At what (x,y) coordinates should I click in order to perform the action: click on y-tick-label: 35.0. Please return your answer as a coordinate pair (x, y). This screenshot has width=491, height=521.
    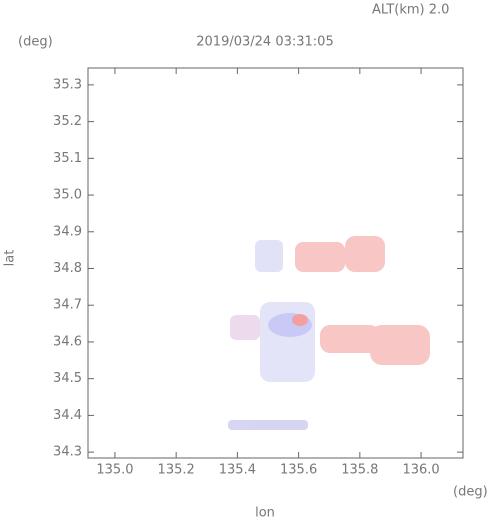
    Looking at the image, I should click on (67, 195).